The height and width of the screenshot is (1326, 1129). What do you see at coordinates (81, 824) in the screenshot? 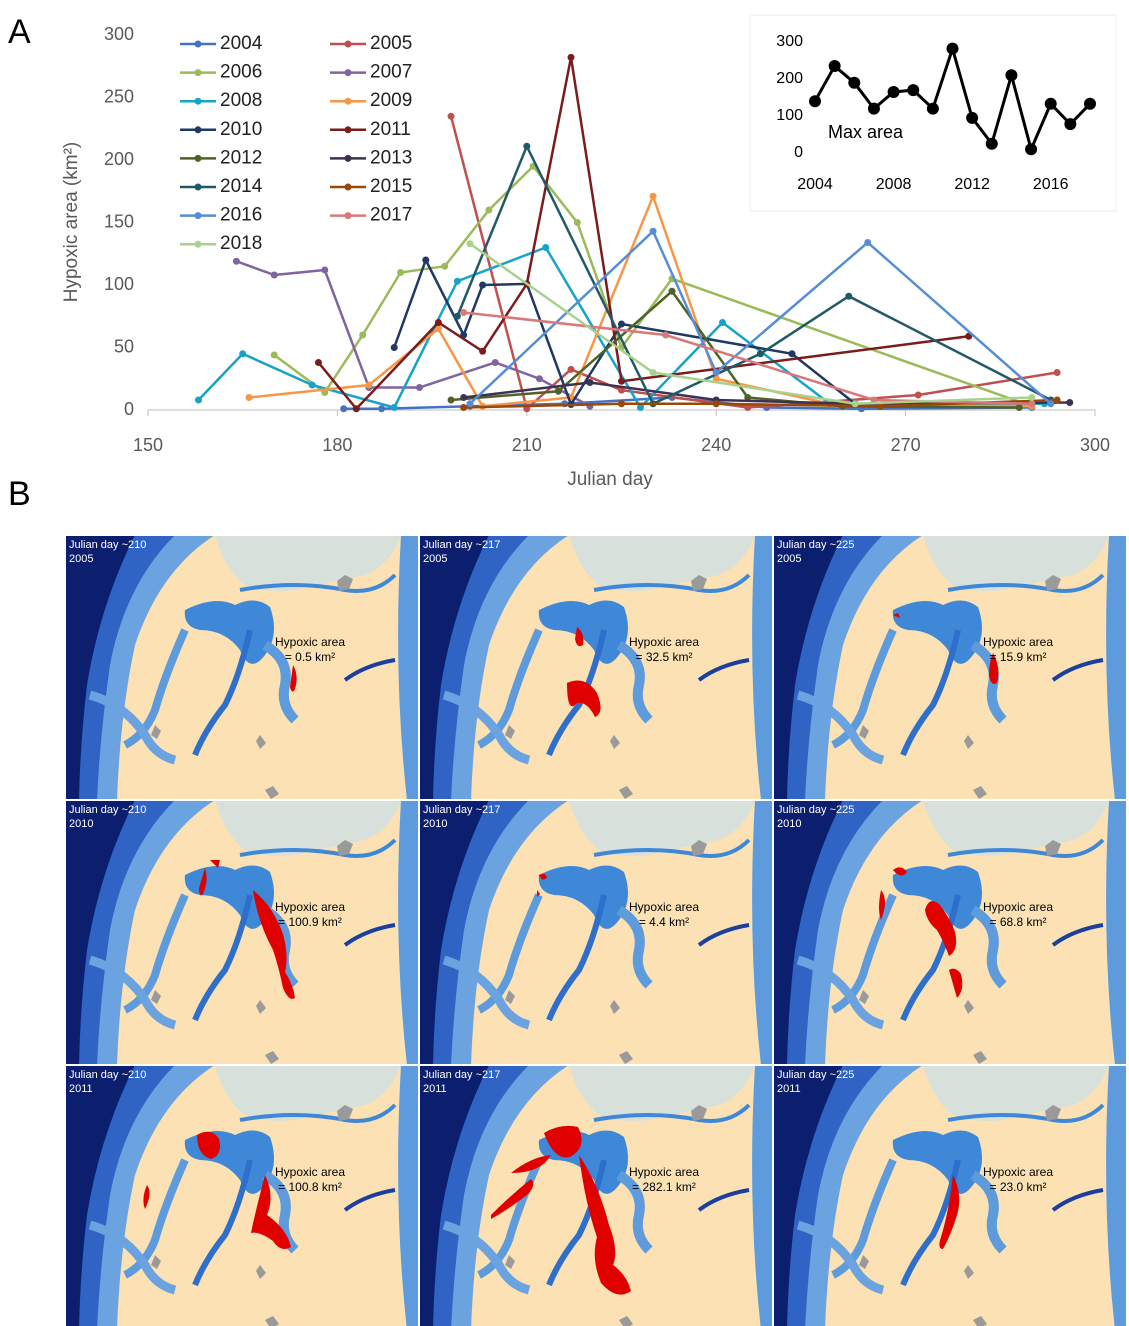
I see `map-year: 2010` at bounding box center [81, 824].